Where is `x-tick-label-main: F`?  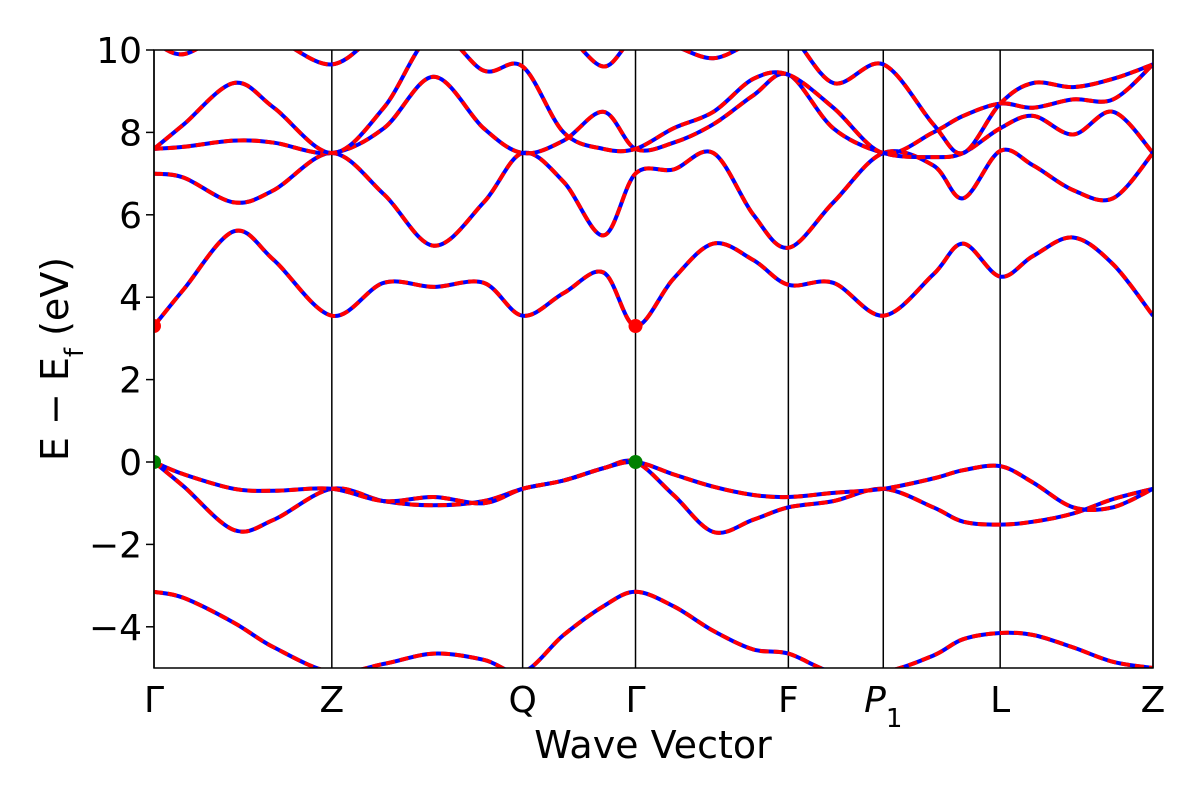 x-tick-label-main: F is located at coordinates (788, 700).